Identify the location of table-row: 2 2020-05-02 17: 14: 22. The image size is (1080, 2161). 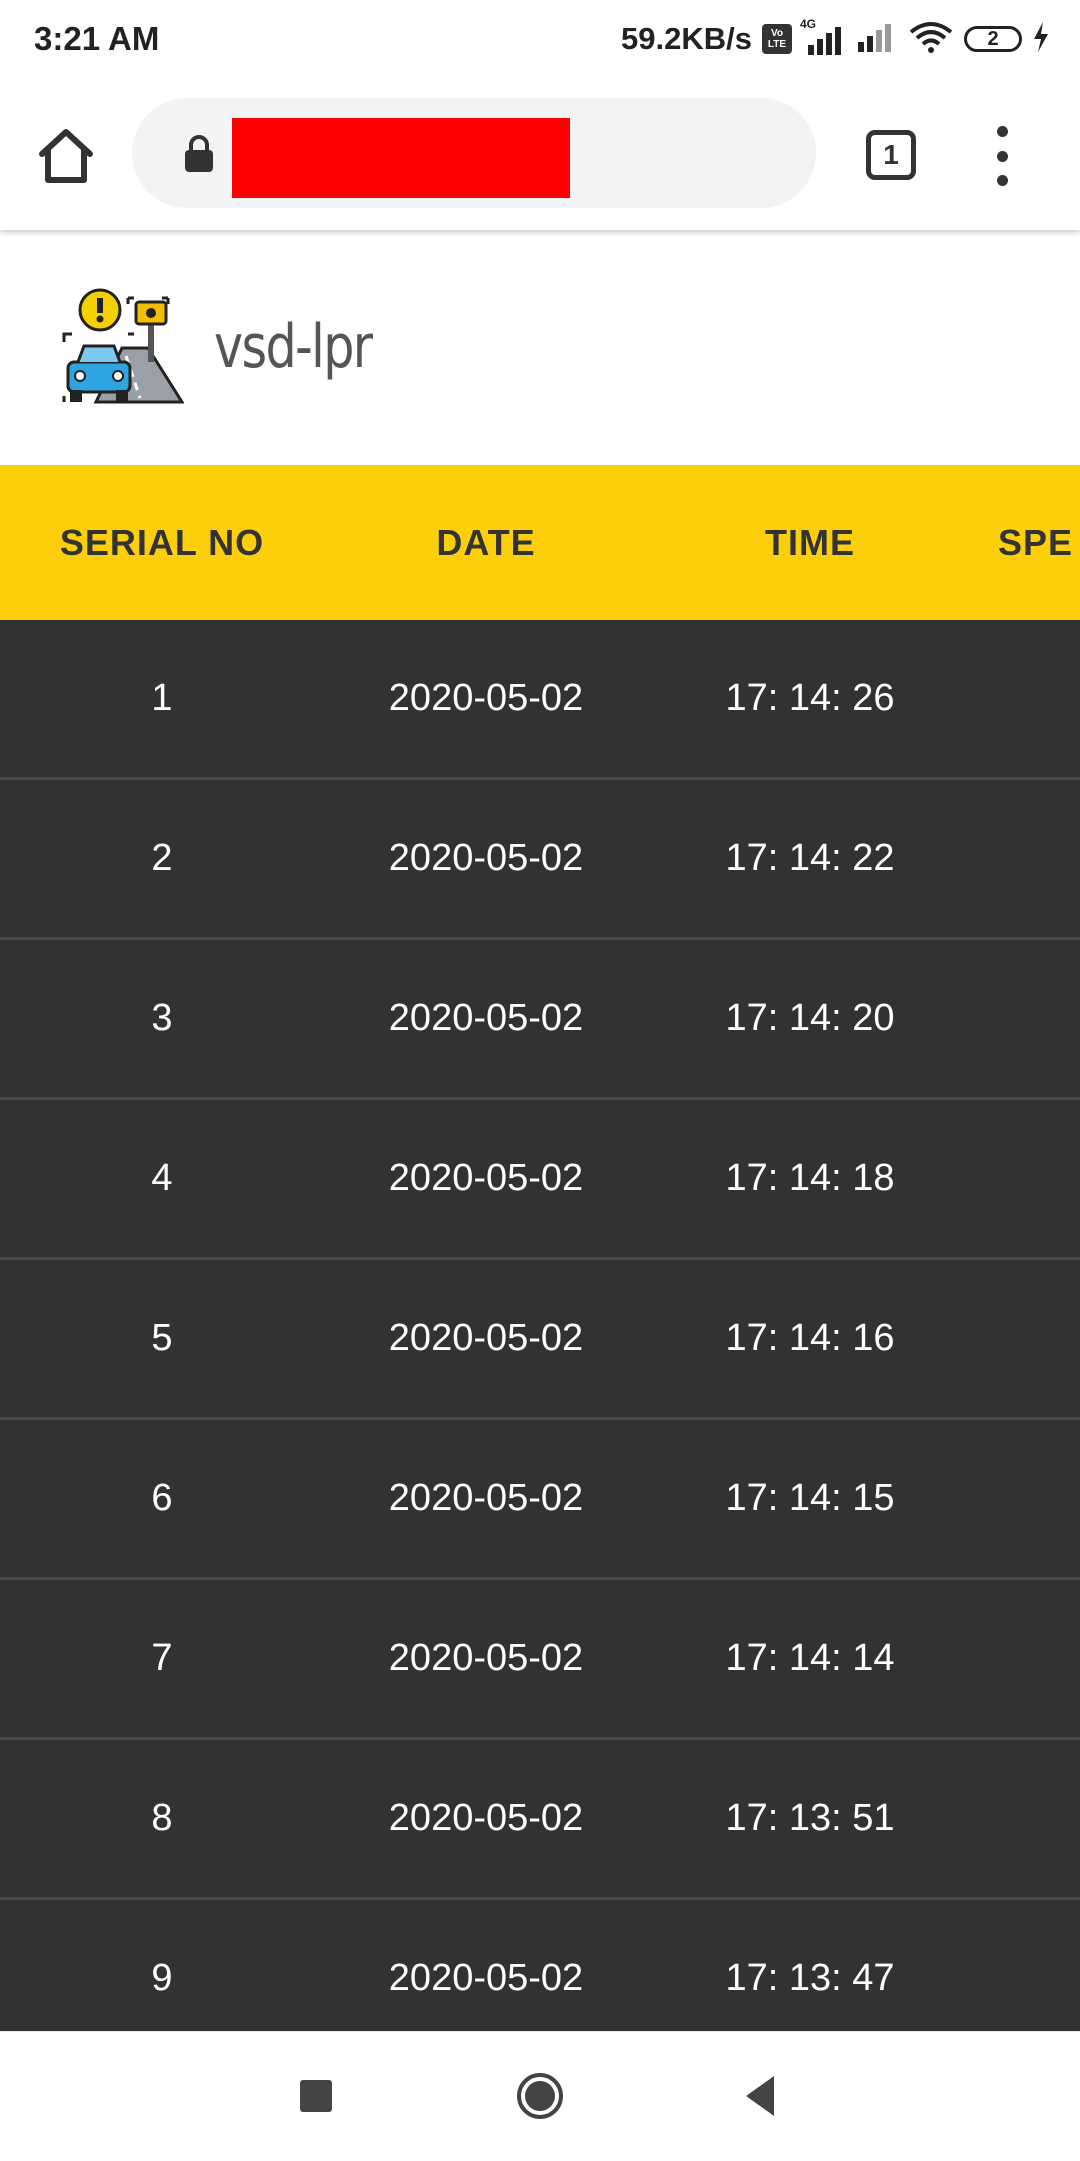
(540, 860).